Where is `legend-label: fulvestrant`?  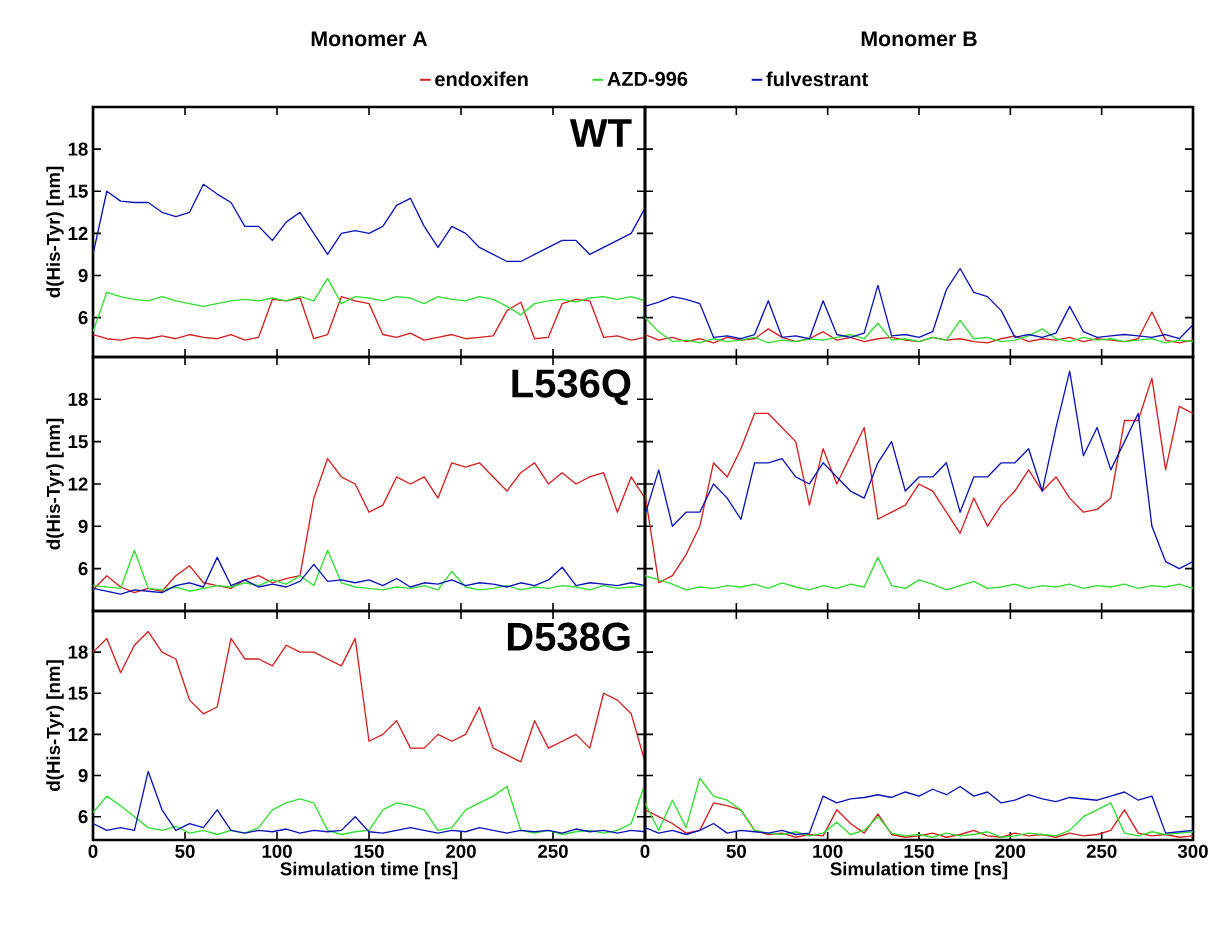
legend-label: fulvestrant is located at coordinates (817, 79).